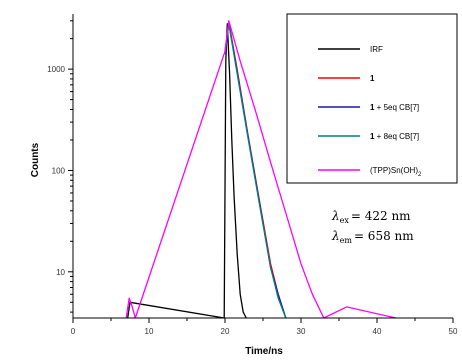  Describe the element at coordinates (372, 227) in the screenshot. I see `excitation-emission-annotation: λex = 422 nm λem = 658 nm` at that location.